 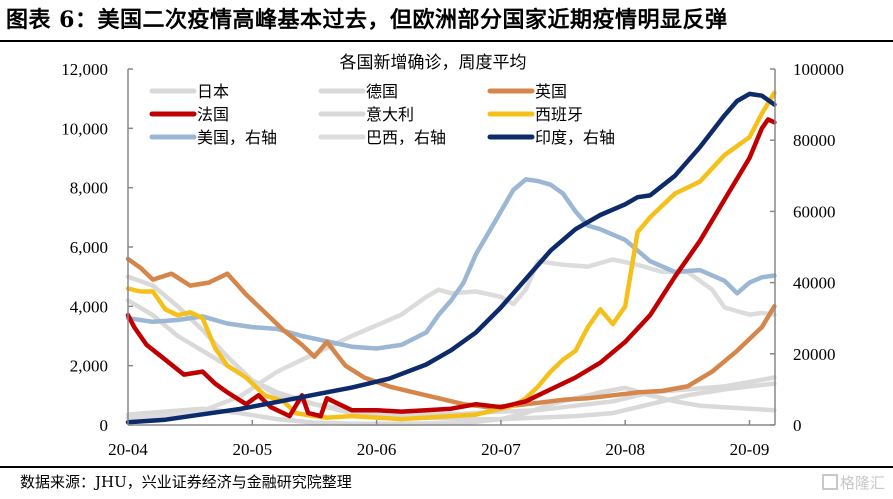 I want to click on legend-label: 意大利, so click(x=390, y=114).